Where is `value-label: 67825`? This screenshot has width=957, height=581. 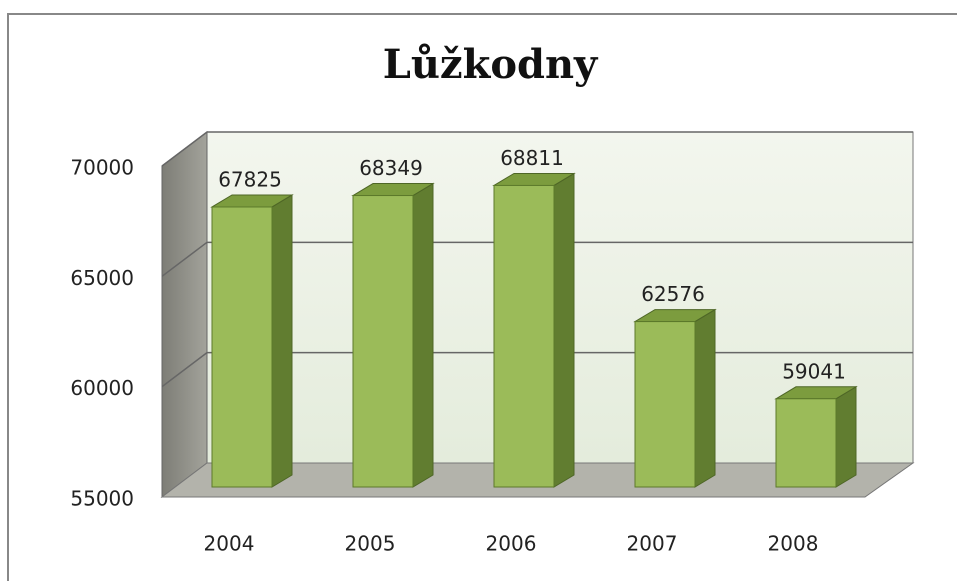 value-label: 67825 is located at coordinates (250, 179).